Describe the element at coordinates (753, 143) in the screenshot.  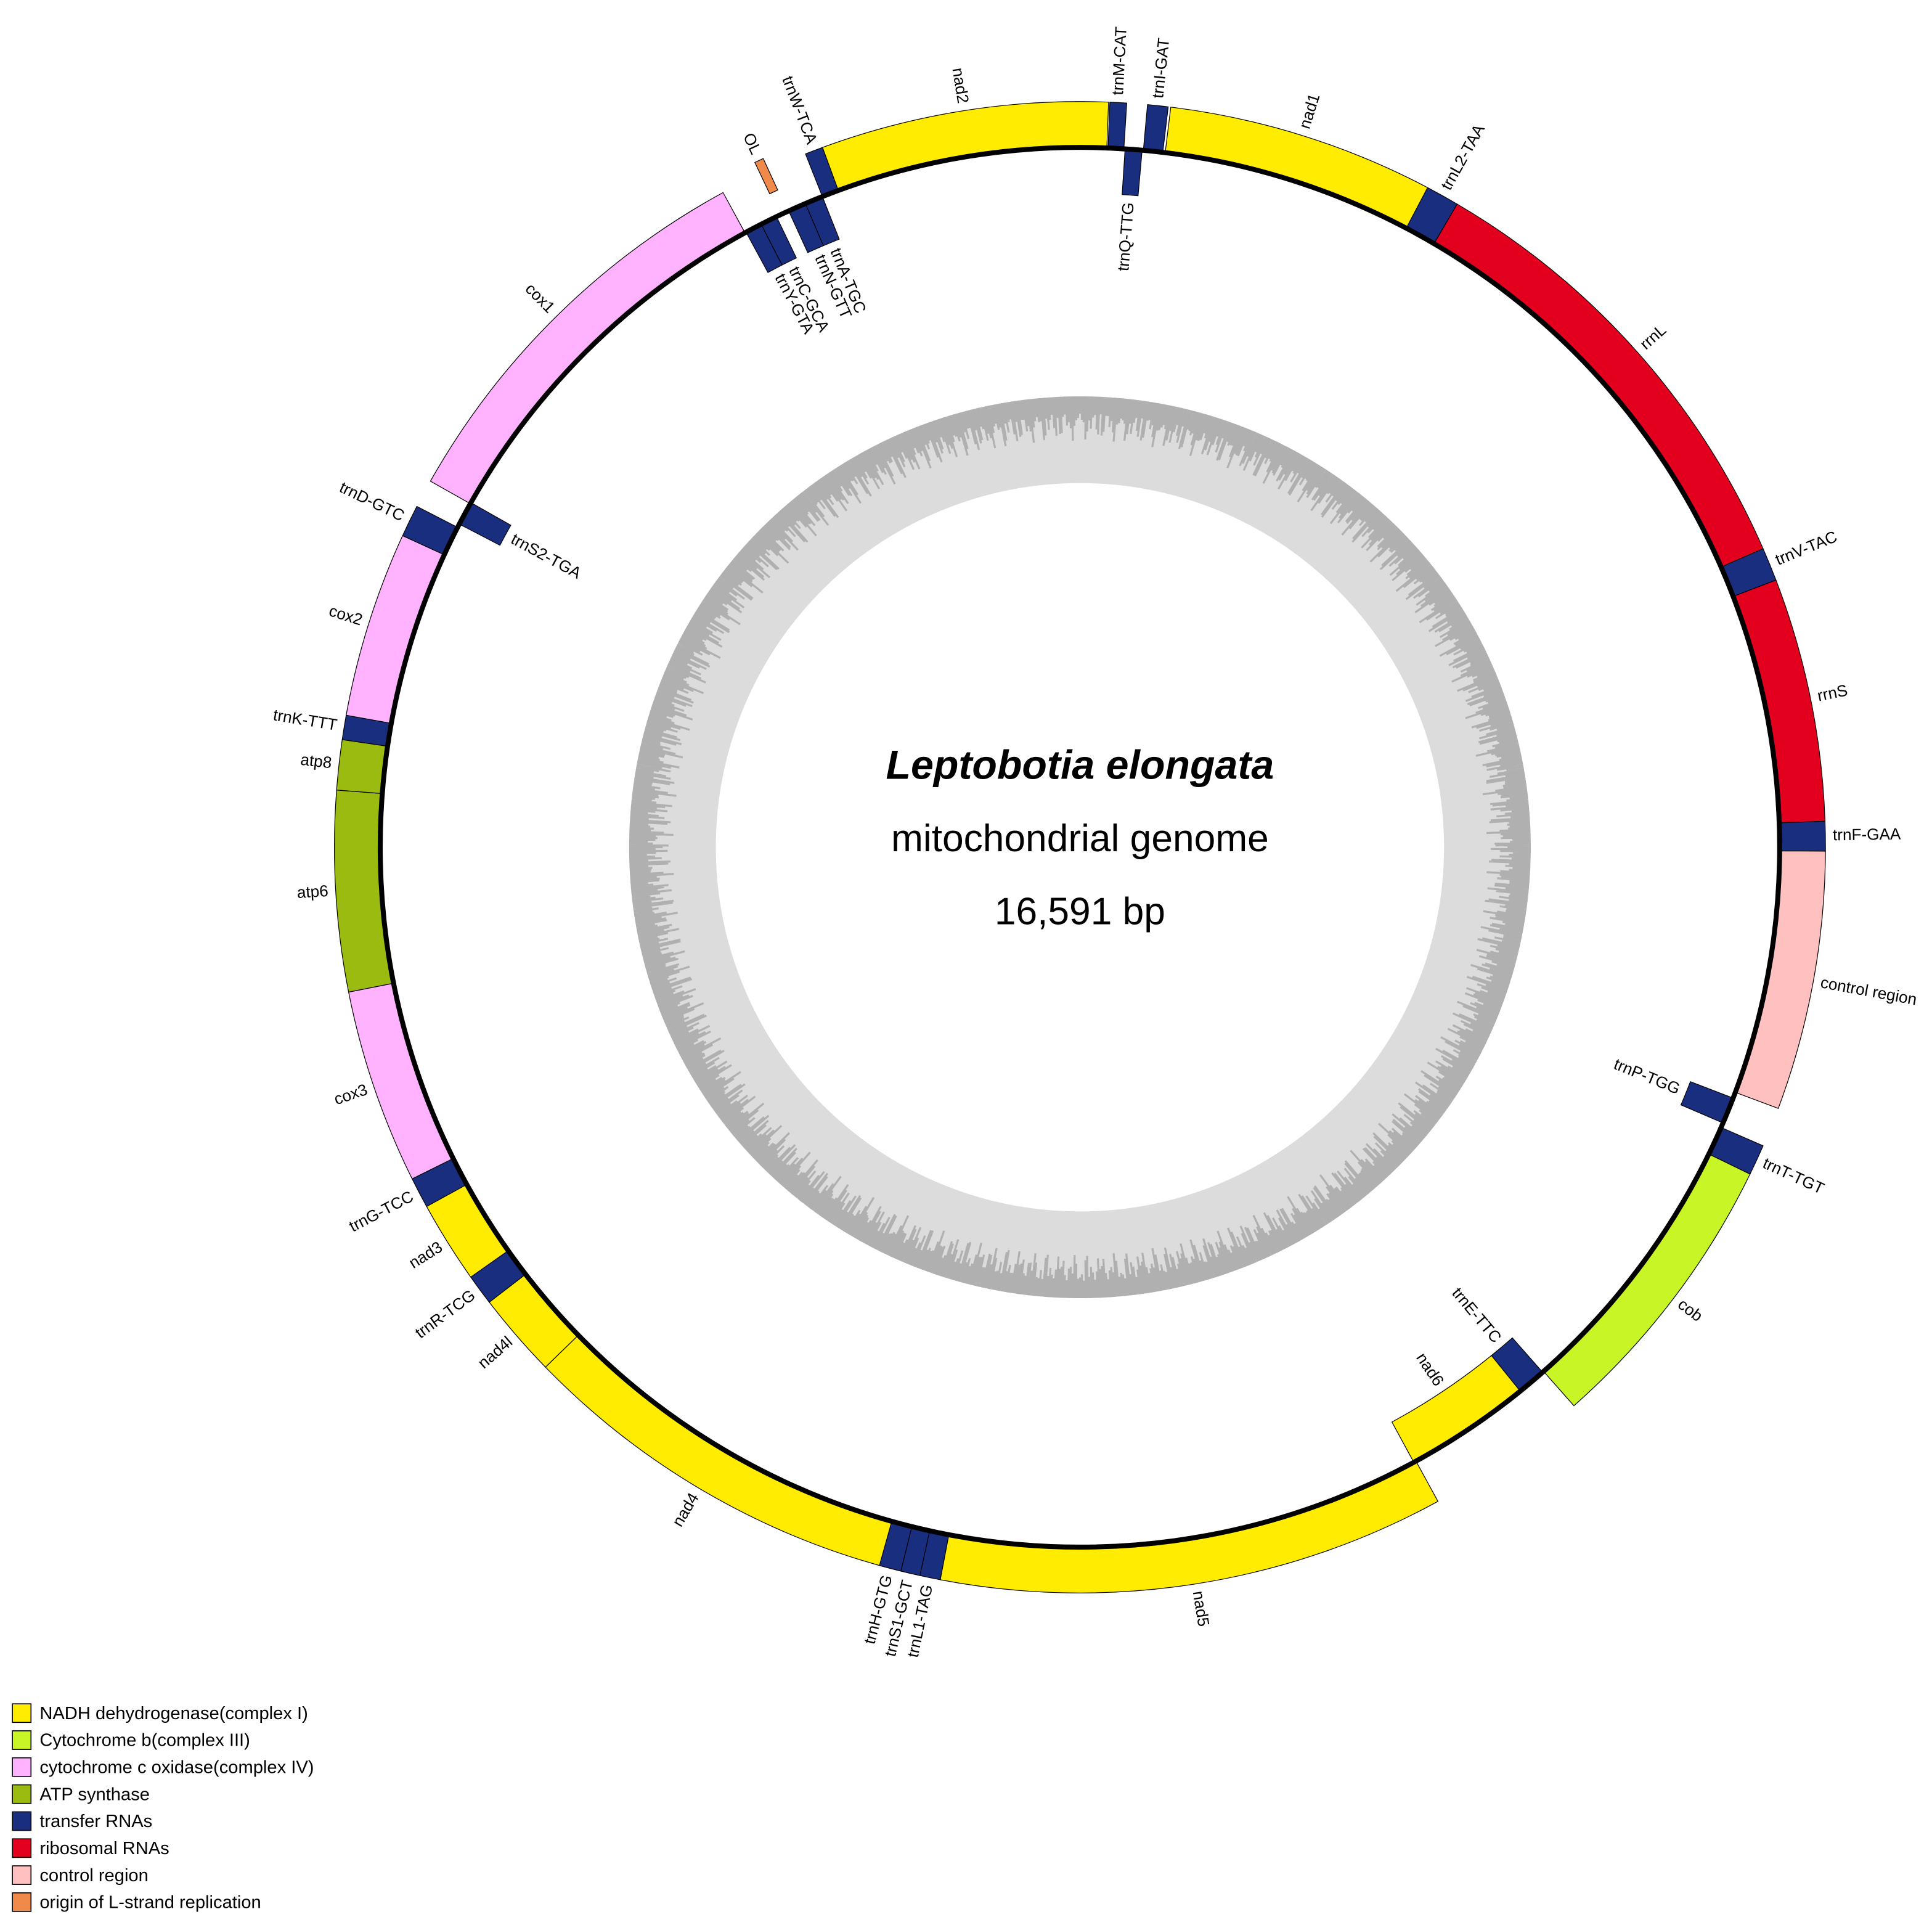
I see `gene-label: OL` at that location.